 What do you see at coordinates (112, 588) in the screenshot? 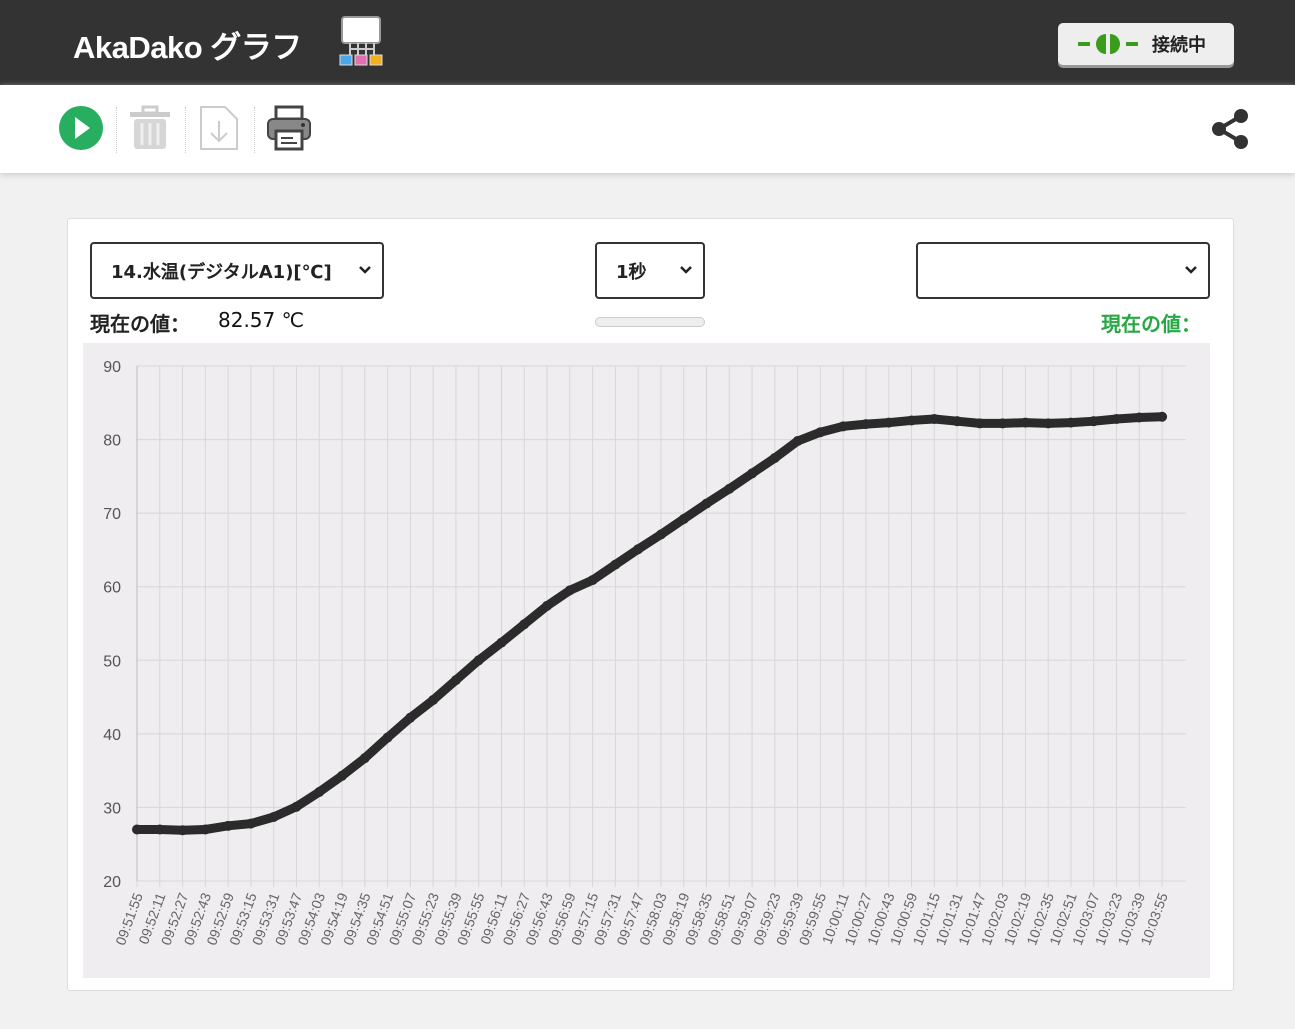
I see `y-tick-label: 60` at bounding box center [112, 588].